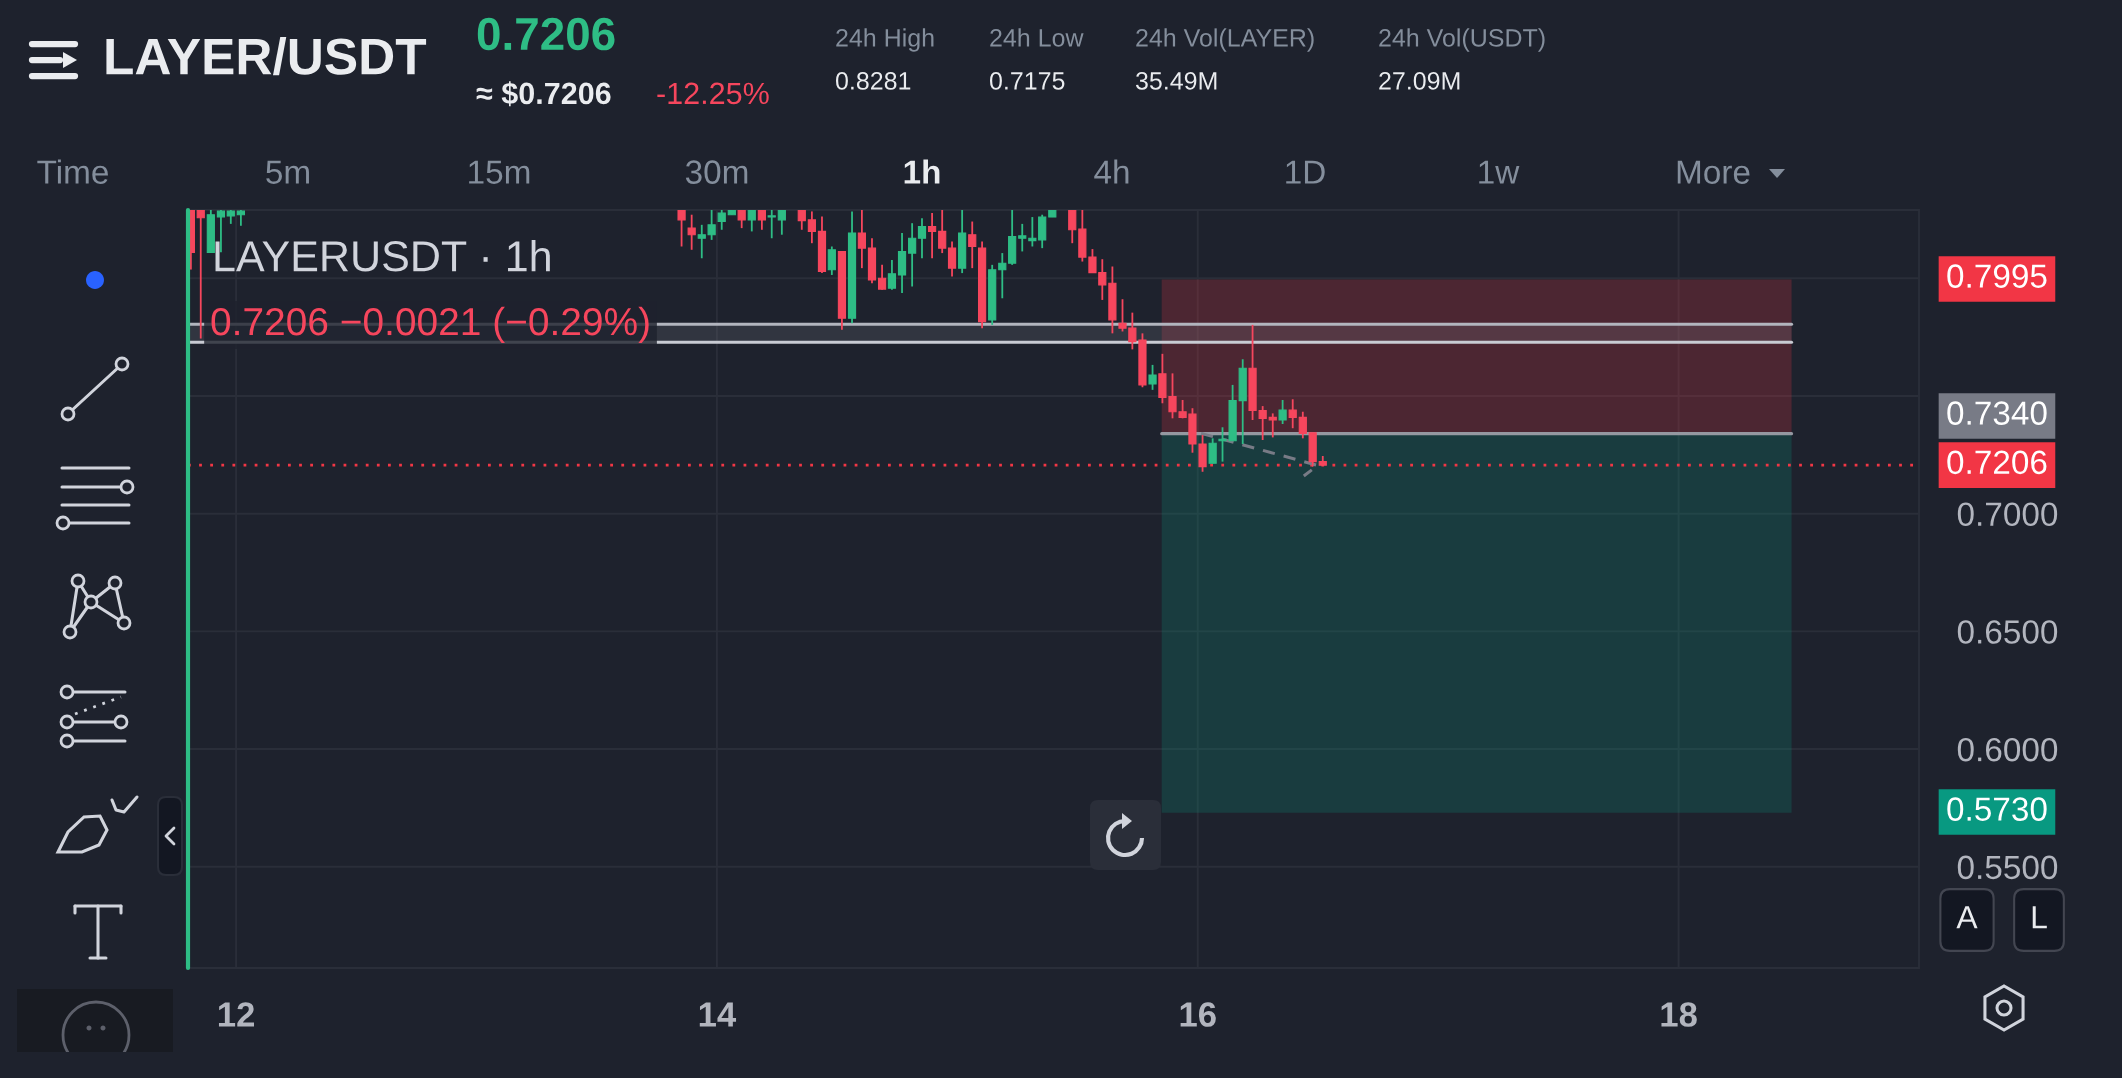 This screenshot has width=2122, height=1078. I want to click on y-tick-label: 0.6000, so click(2007, 749).